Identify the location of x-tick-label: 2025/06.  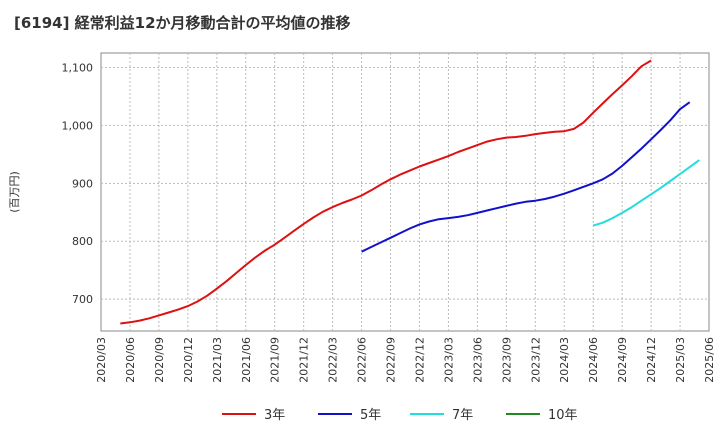
(709, 360).